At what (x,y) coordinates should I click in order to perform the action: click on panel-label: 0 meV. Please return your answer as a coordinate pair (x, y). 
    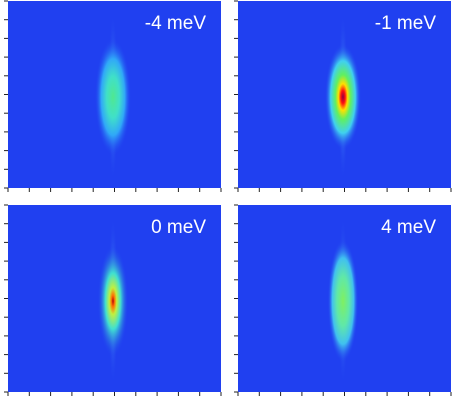
    Looking at the image, I should click on (178, 227).